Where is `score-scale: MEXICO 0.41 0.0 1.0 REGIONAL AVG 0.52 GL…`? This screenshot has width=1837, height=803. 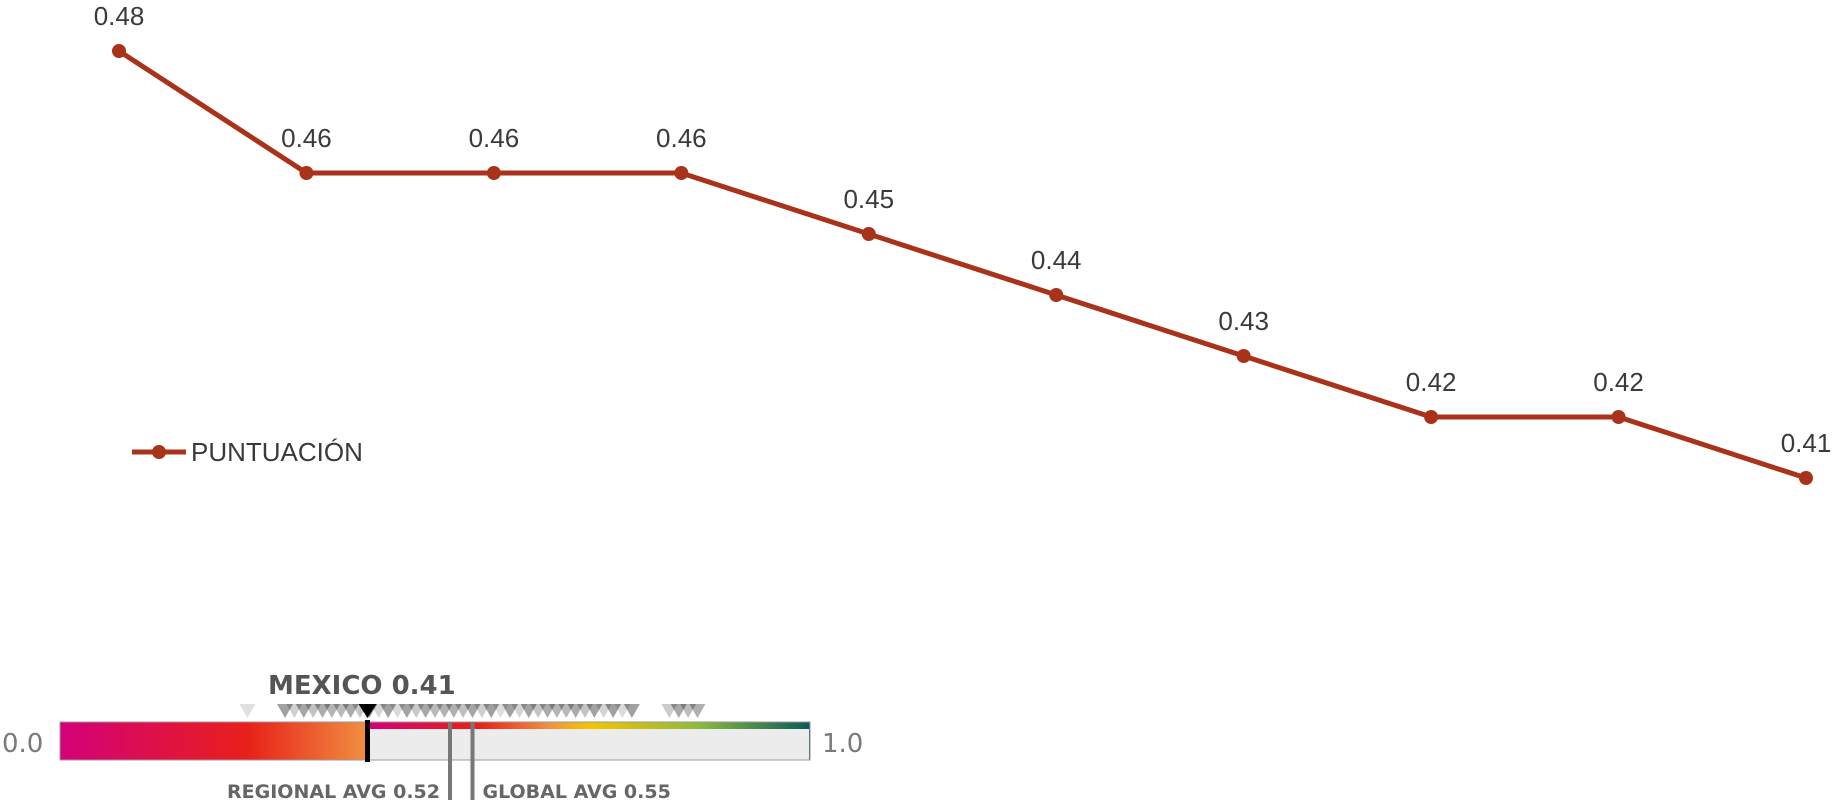
score-scale: MEXICO 0.41 0.0 1.0 REGIONAL AVG 0.52 GL… is located at coordinates (432, 737).